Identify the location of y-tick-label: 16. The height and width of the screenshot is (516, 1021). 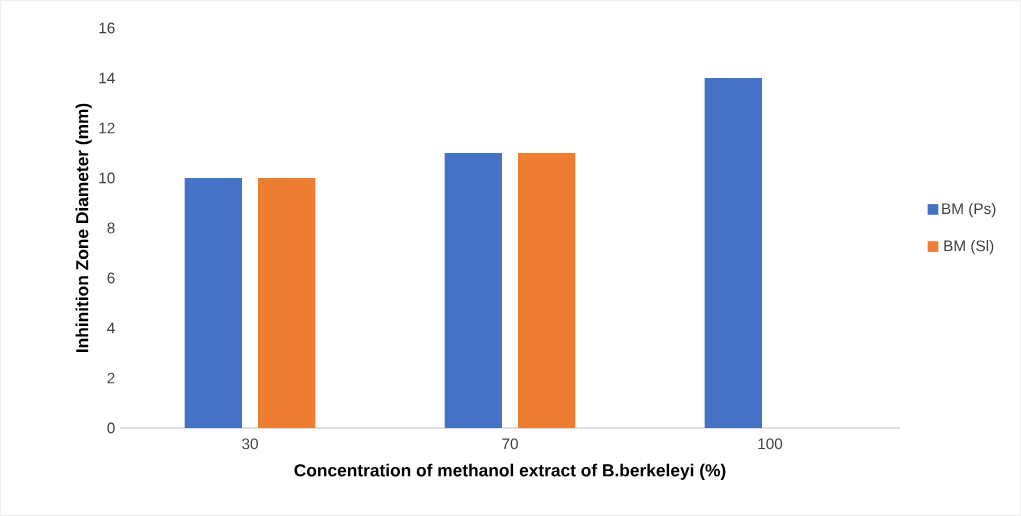
(107, 28).